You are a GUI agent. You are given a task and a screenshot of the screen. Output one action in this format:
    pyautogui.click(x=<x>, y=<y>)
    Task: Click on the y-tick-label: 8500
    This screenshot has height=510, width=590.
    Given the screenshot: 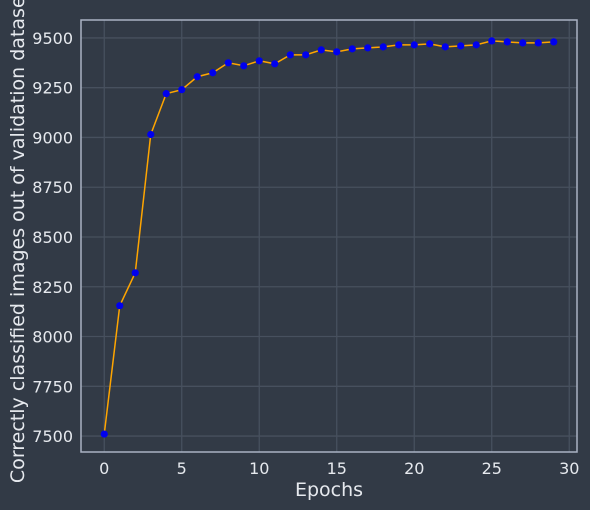 What is the action you would take?
    pyautogui.click(x=52, y=237)
    